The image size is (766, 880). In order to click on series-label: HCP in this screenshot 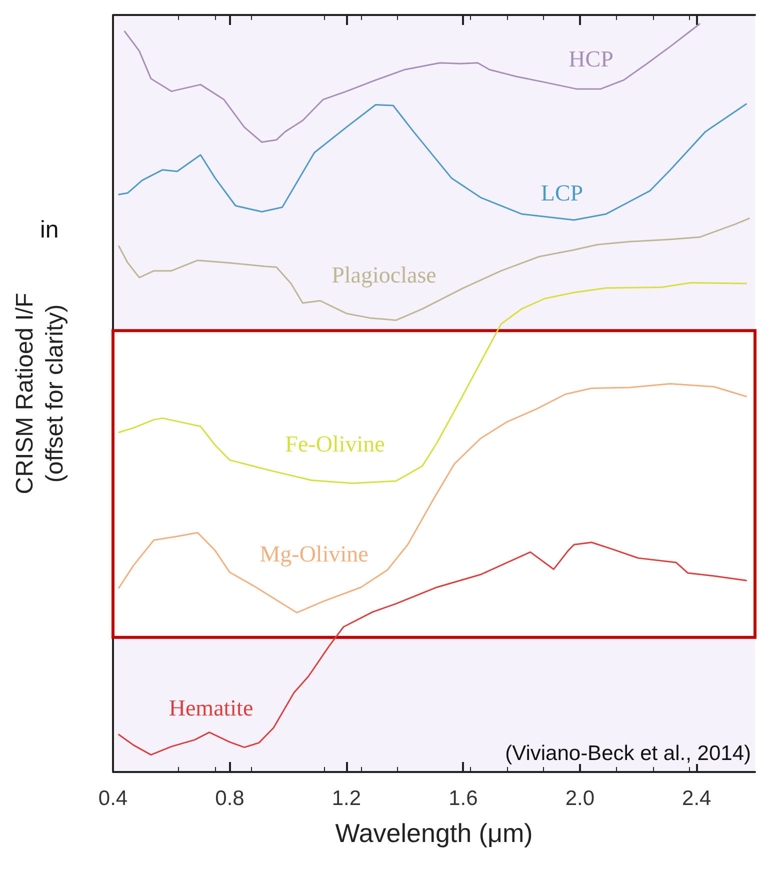, I will do `click(591, 59)`.